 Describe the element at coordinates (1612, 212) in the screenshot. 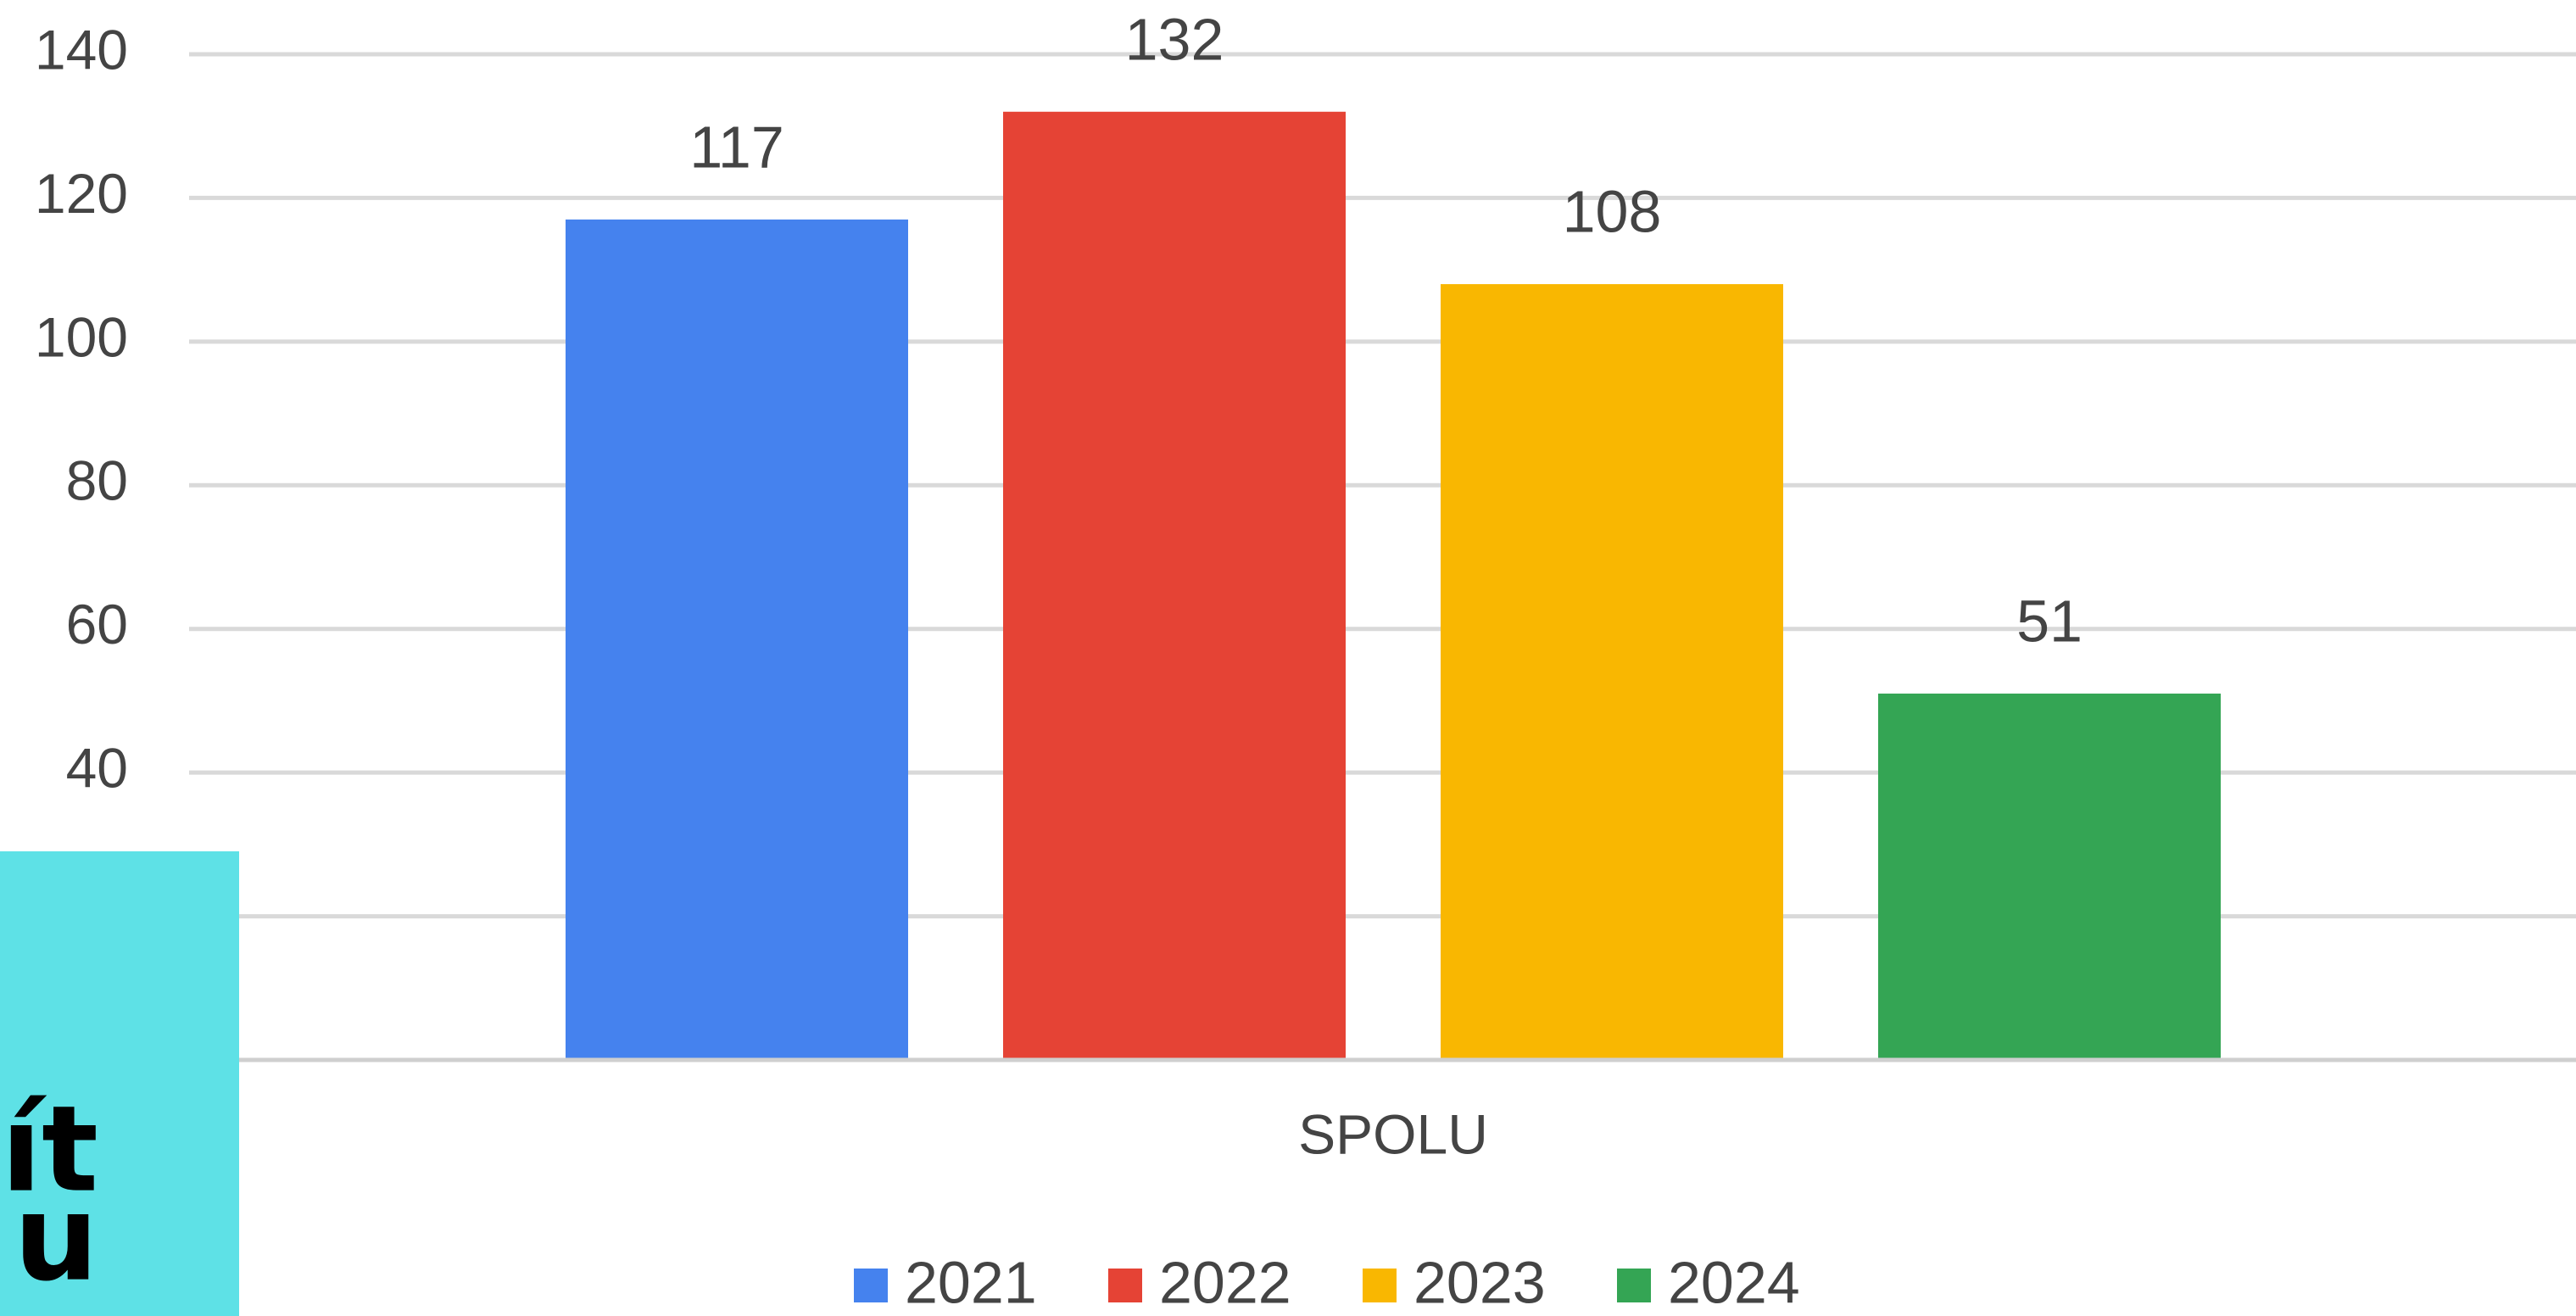

I see `data-label: 108` at that location.